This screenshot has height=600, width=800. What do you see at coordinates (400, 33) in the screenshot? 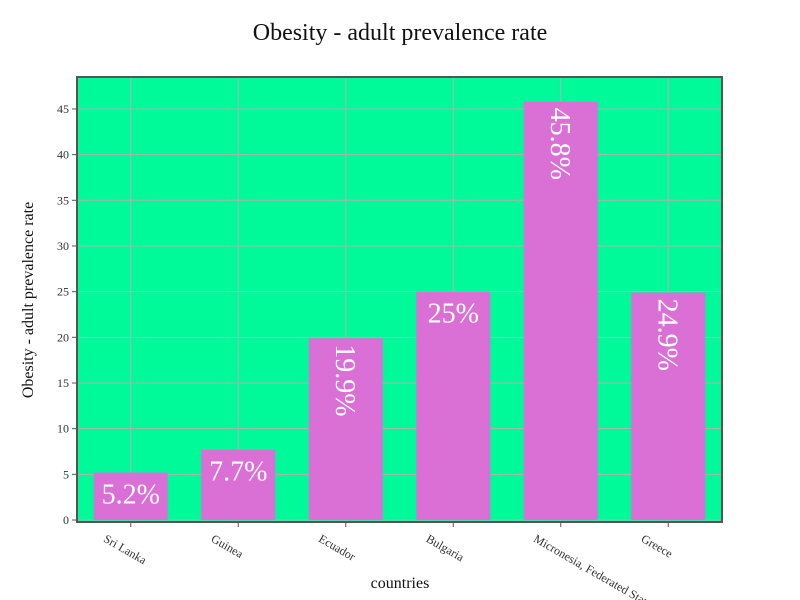
I see `chart-title: Obesity - adult prevalence rate` at bounding box center [400, 33].